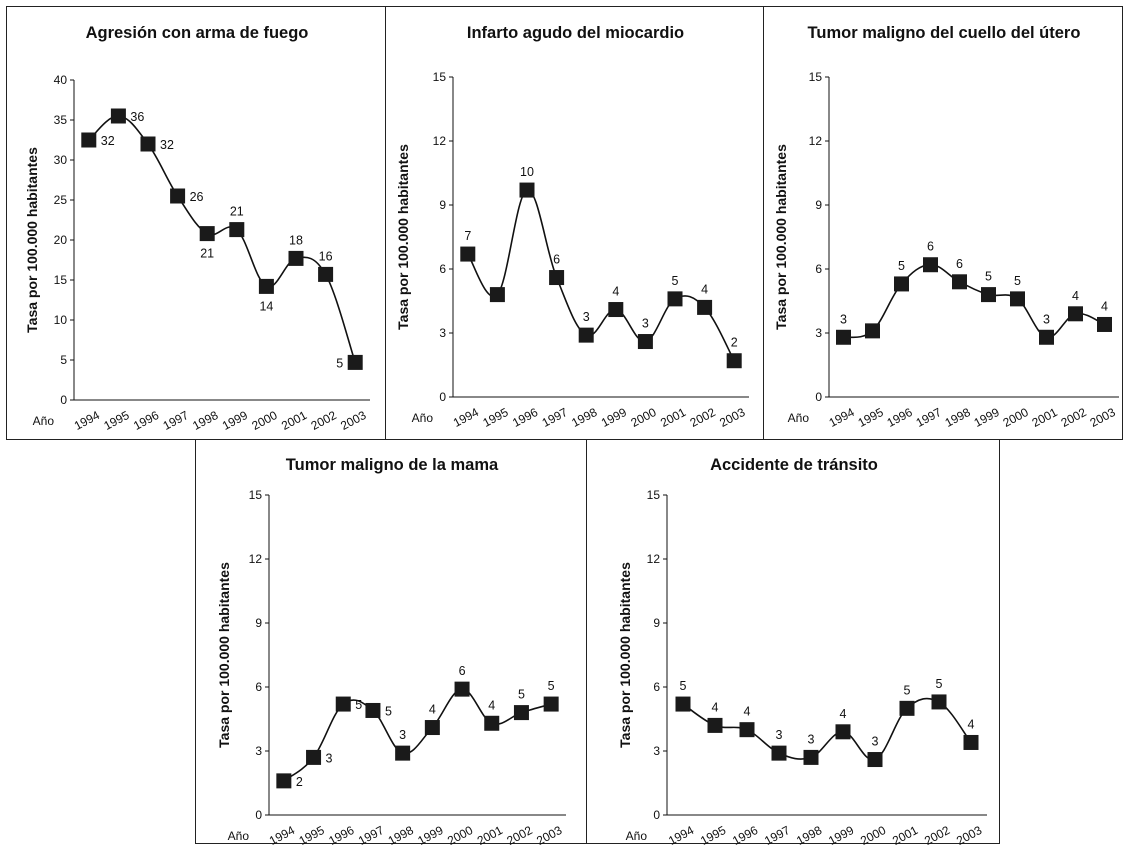 This screenshot has width=1126, height=848. What do you see at coordinates (681, 834) in the screenshot?
I see `x-tick-label: 1994` at bounding box center [681, 834].